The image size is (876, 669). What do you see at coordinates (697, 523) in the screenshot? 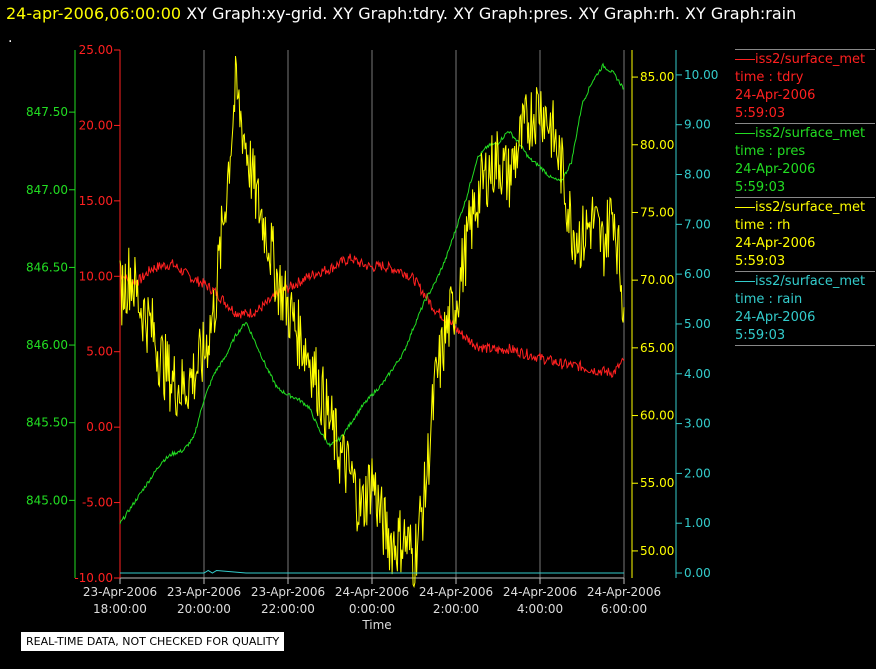
I see `rain-tick-label-1: 1.00` at bounding box center [697, 523].